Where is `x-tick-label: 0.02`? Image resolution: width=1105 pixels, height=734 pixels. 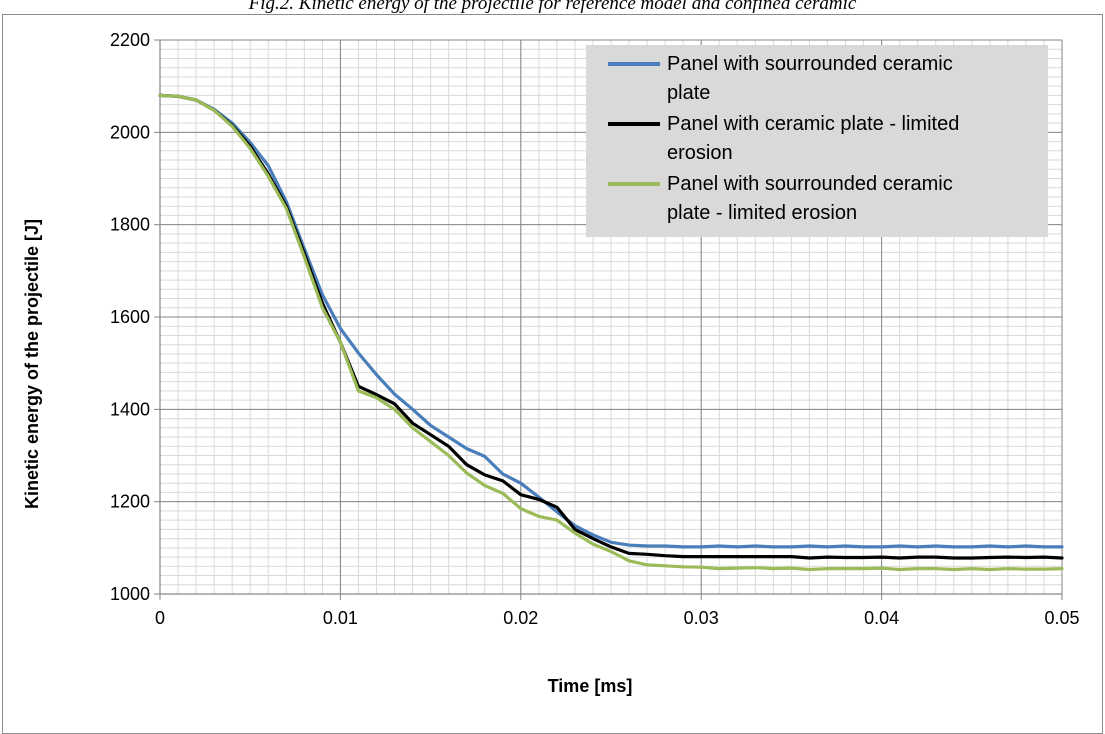 x-tick-label: 0.02 is located at coordinates (520, 618).